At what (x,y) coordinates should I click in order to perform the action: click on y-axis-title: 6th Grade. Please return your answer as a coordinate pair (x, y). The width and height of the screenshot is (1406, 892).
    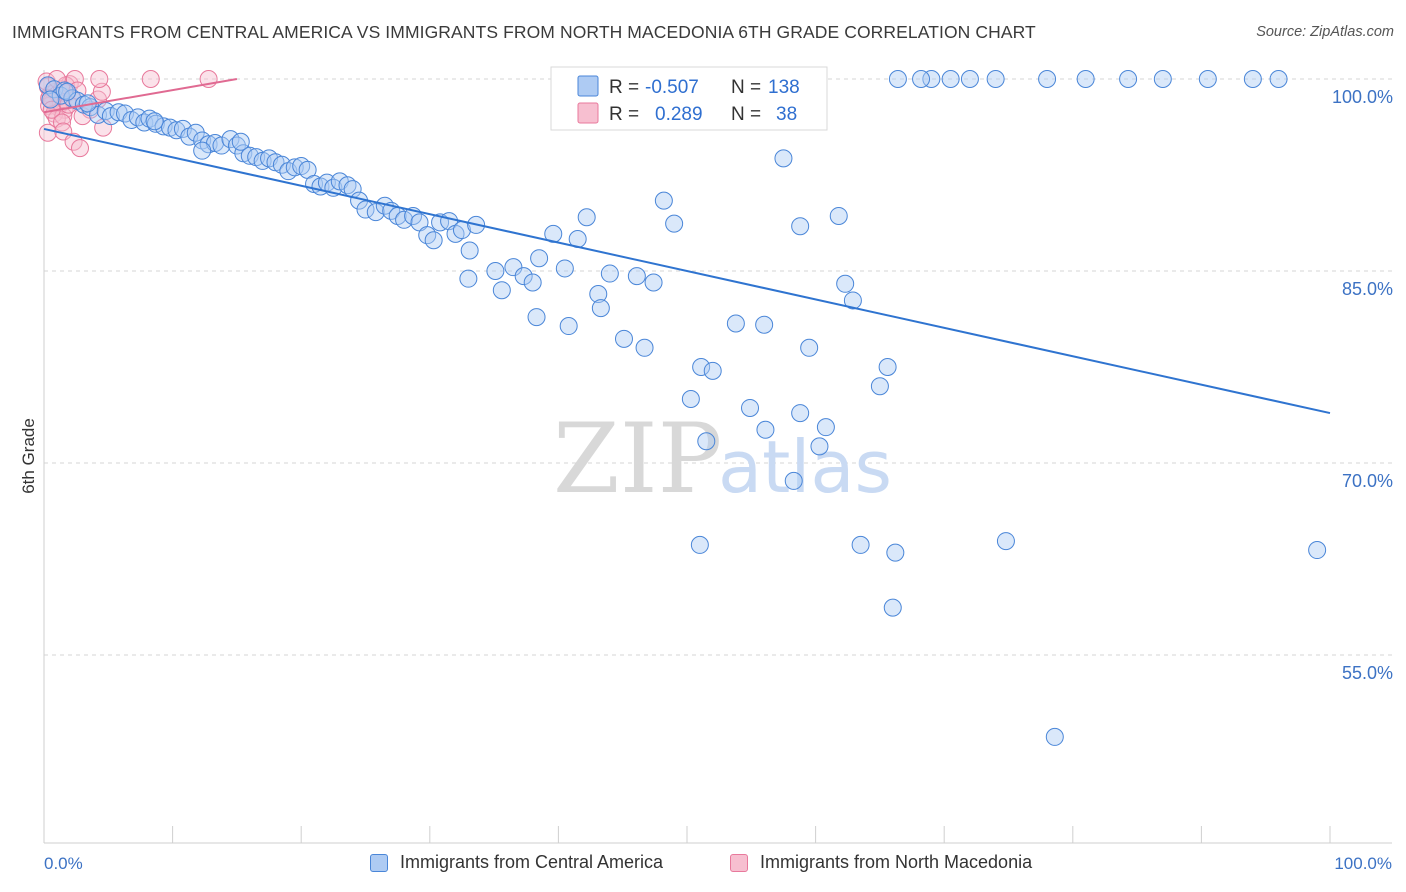
    Looking at the image, I should click on (28, 456).